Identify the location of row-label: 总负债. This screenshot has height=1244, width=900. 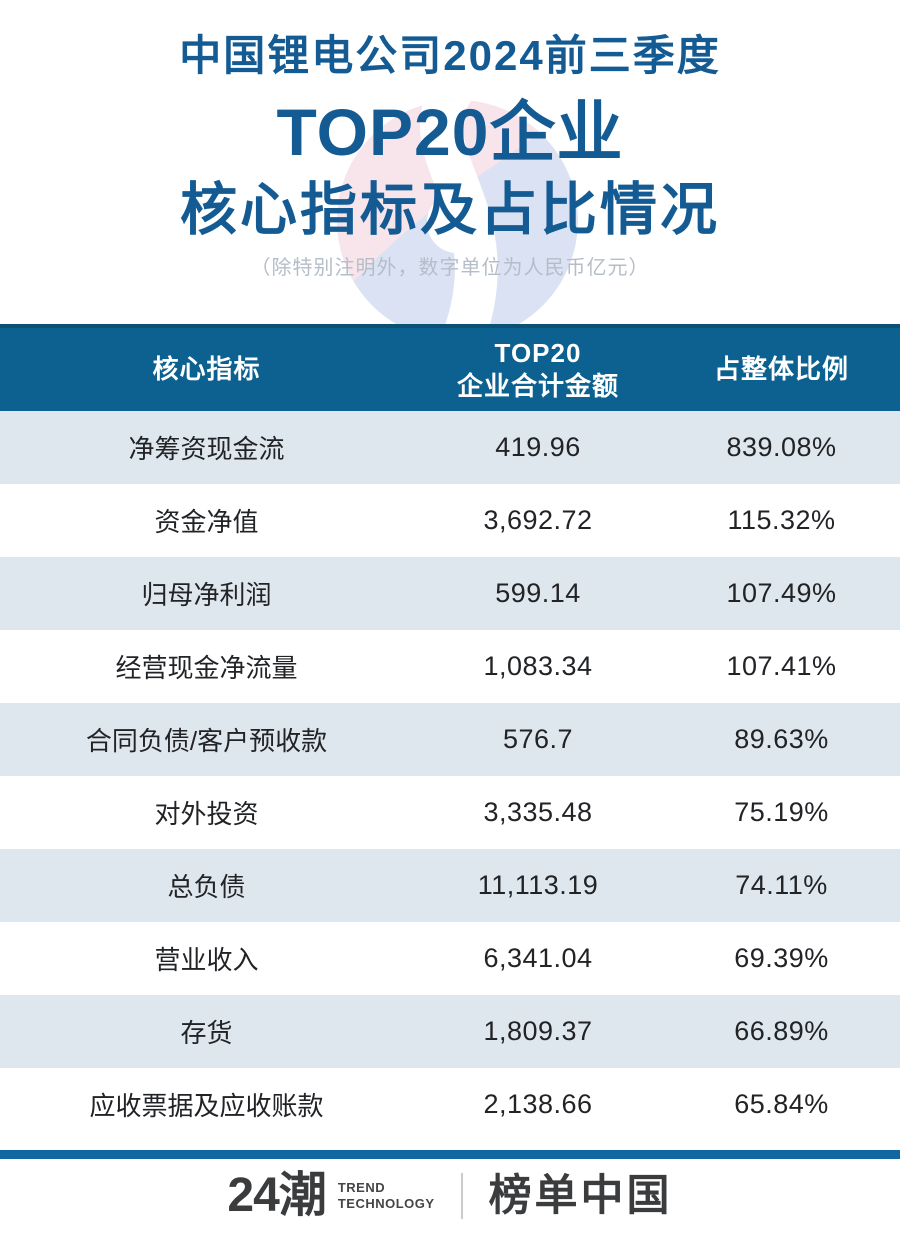
(206, 887).